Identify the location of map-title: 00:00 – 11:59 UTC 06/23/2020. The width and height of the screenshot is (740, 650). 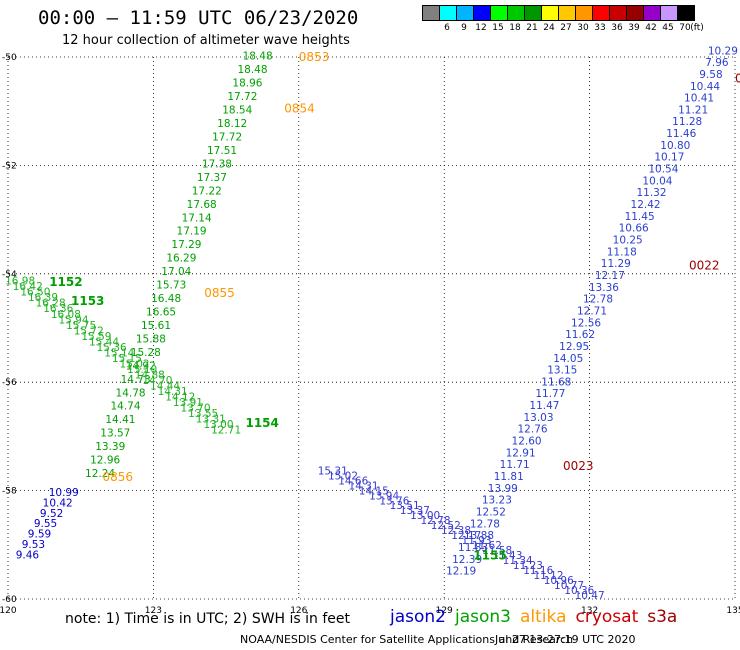
(198, 18).